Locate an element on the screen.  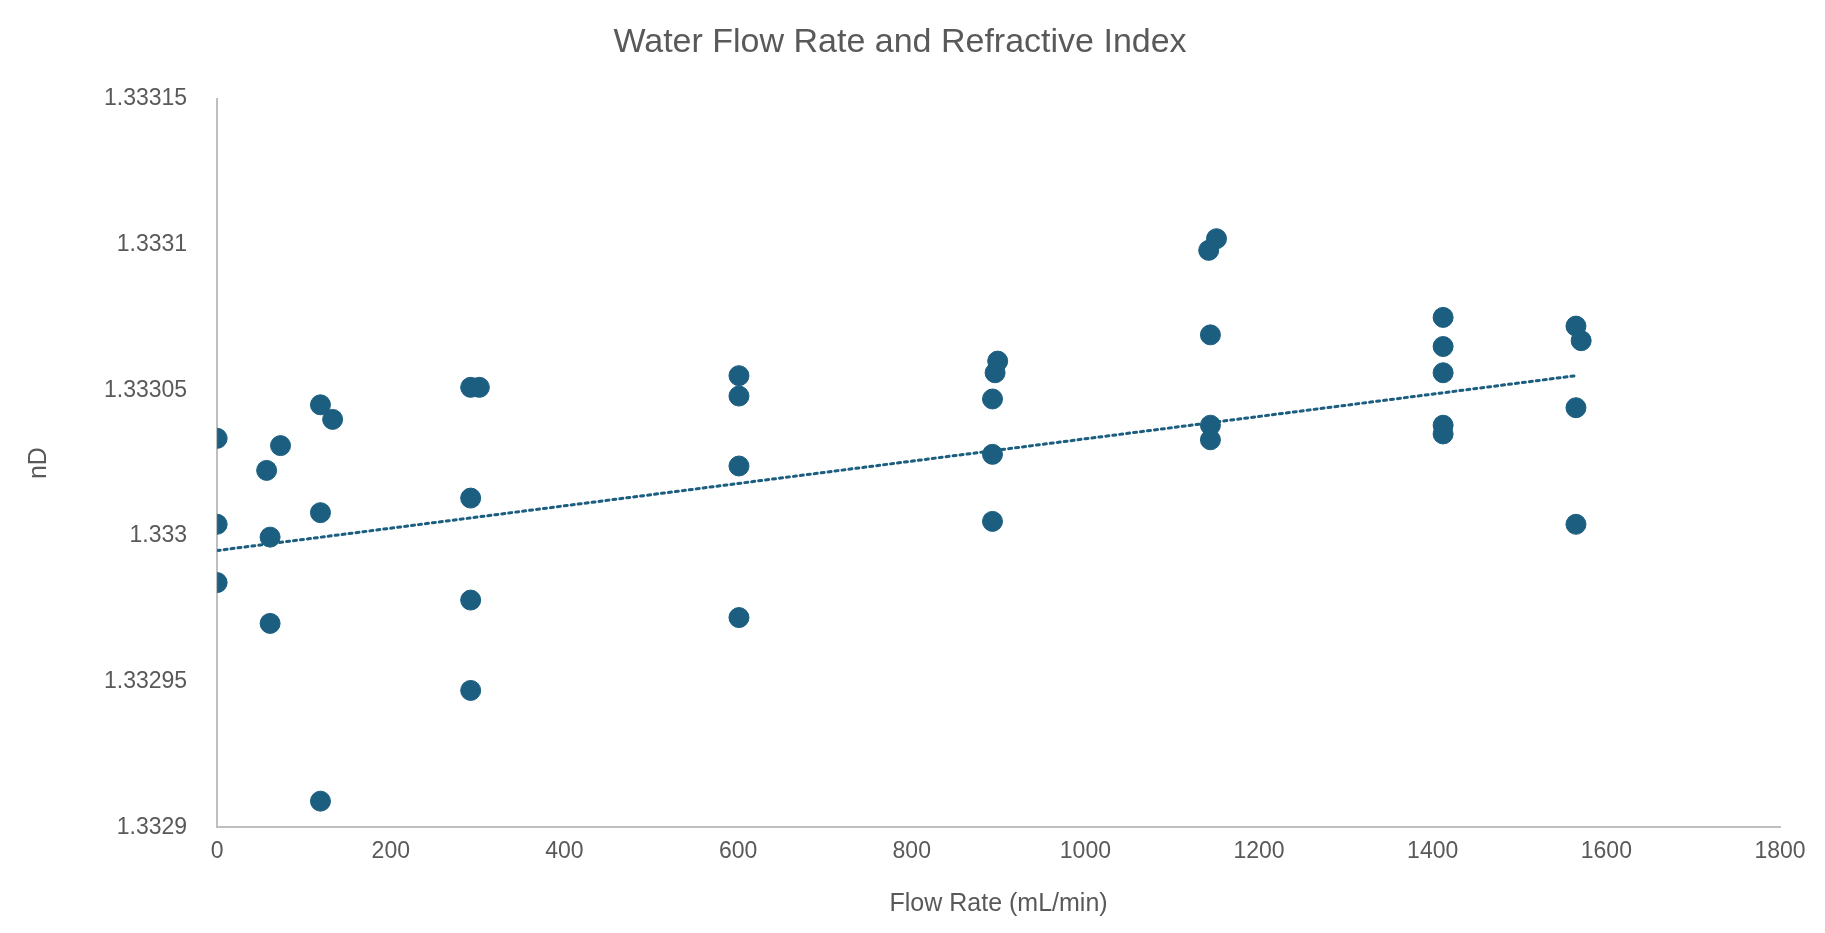
chart-title: Water Flow Rate and Refractive Index is located at coordinates (900, 39).